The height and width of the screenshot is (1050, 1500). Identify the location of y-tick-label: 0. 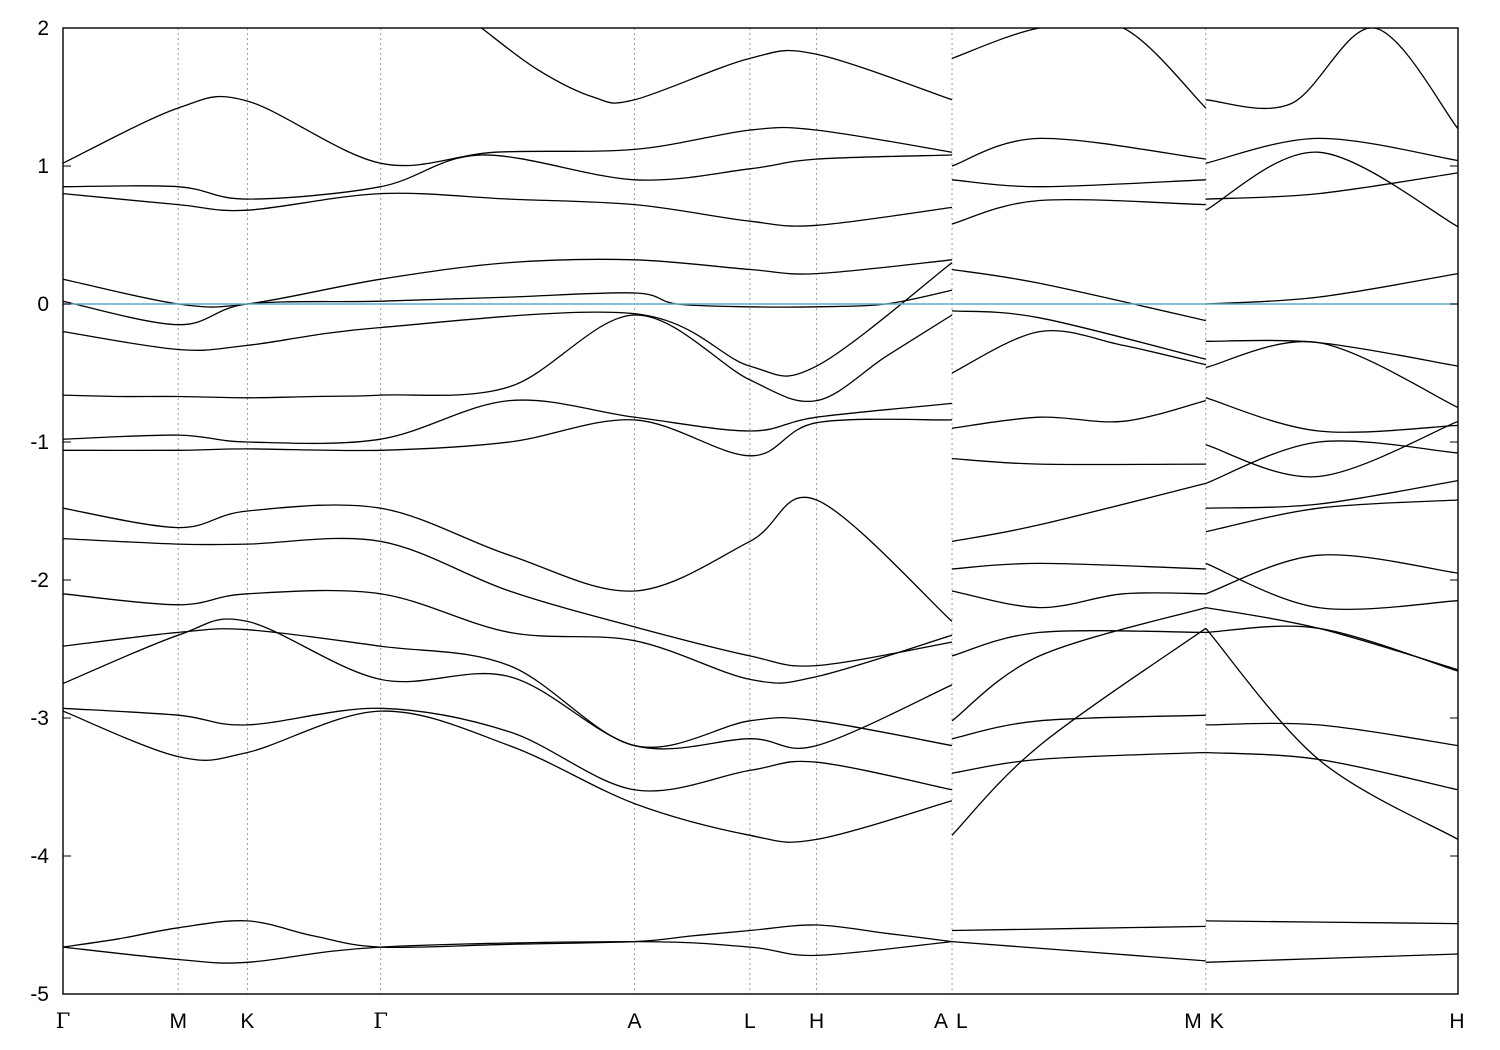
(43, 304).